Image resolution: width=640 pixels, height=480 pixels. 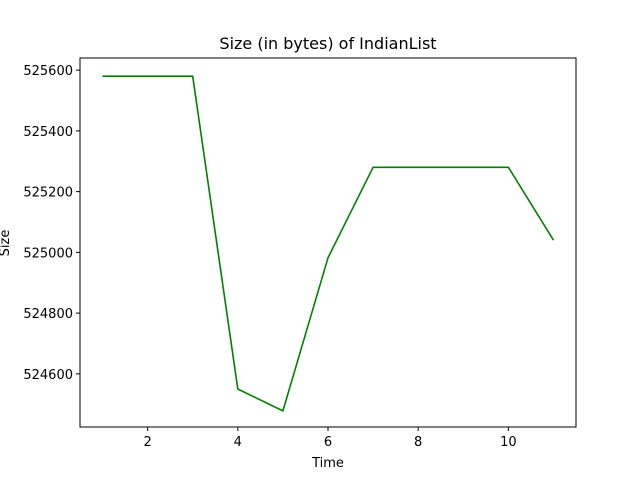 I want to click on x-tick-label: 4, so click(x=238, y=442).